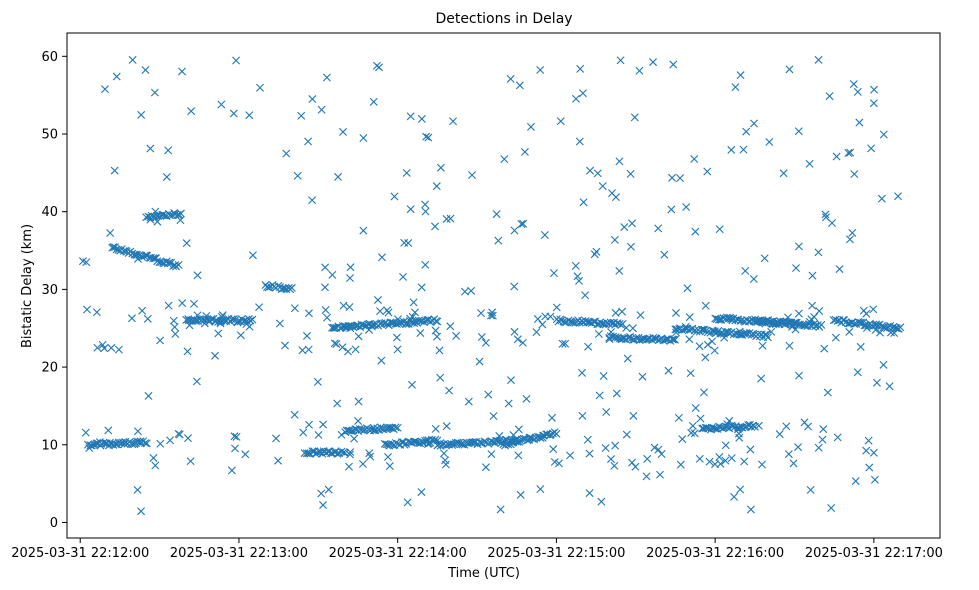  I want to click on x-tick-label: 2025-03-31 22:13:00, so click(239, 553).